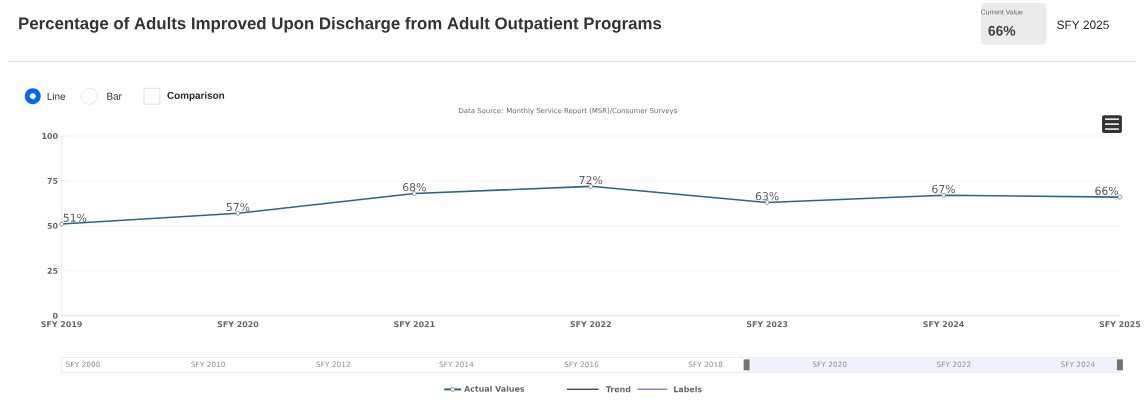 The image size is (1144, 413). Describe the element at coordinates (414, 187) in the screenshot. I see `data-label: 68%` at that location.